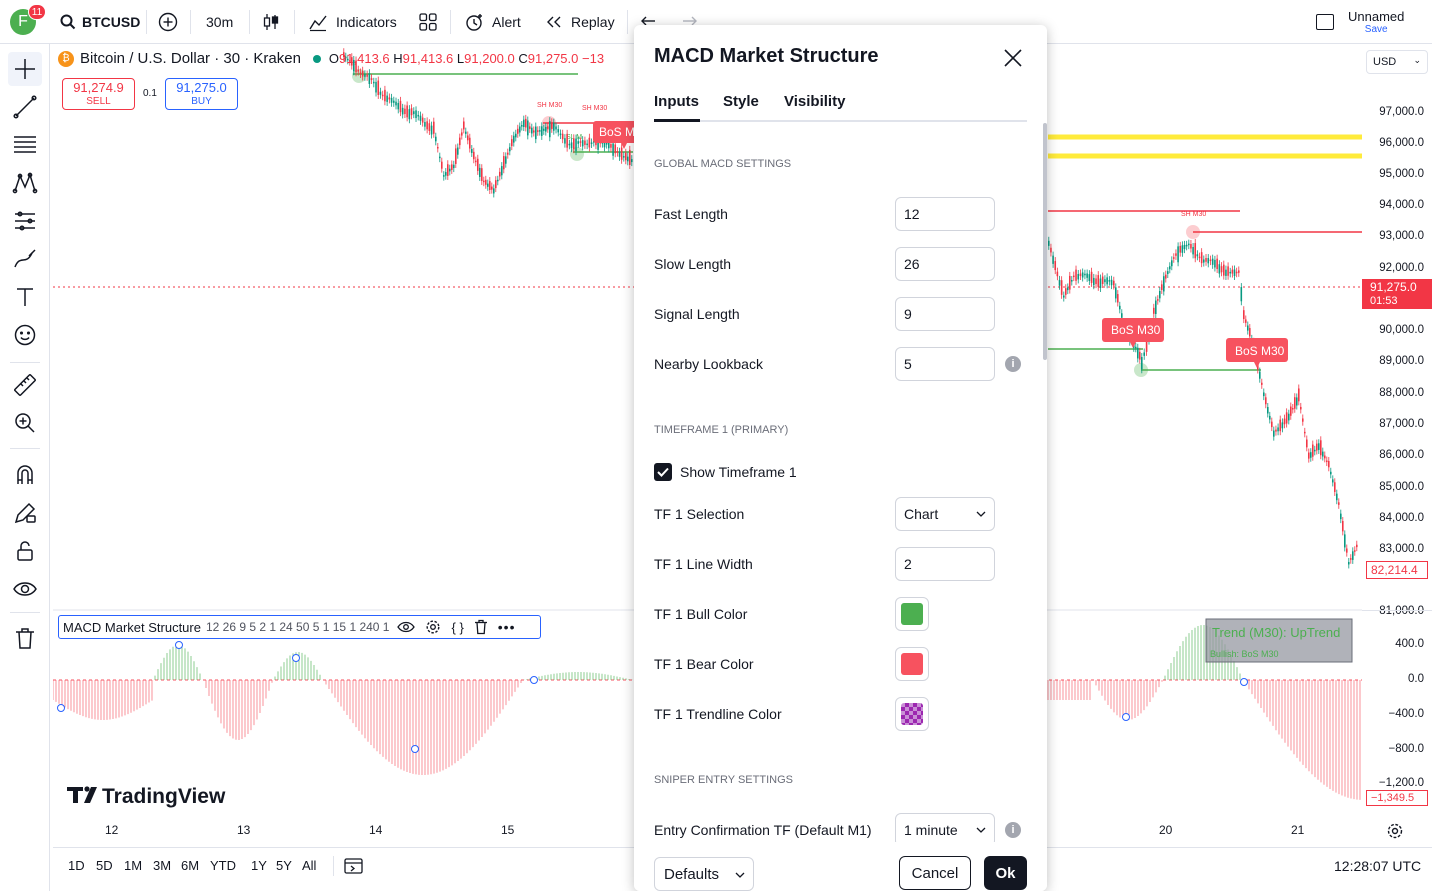 The height and width of the screenshot is (891, 1432). I want to click on tf1-bear-color-swatch, so click(912, 664).